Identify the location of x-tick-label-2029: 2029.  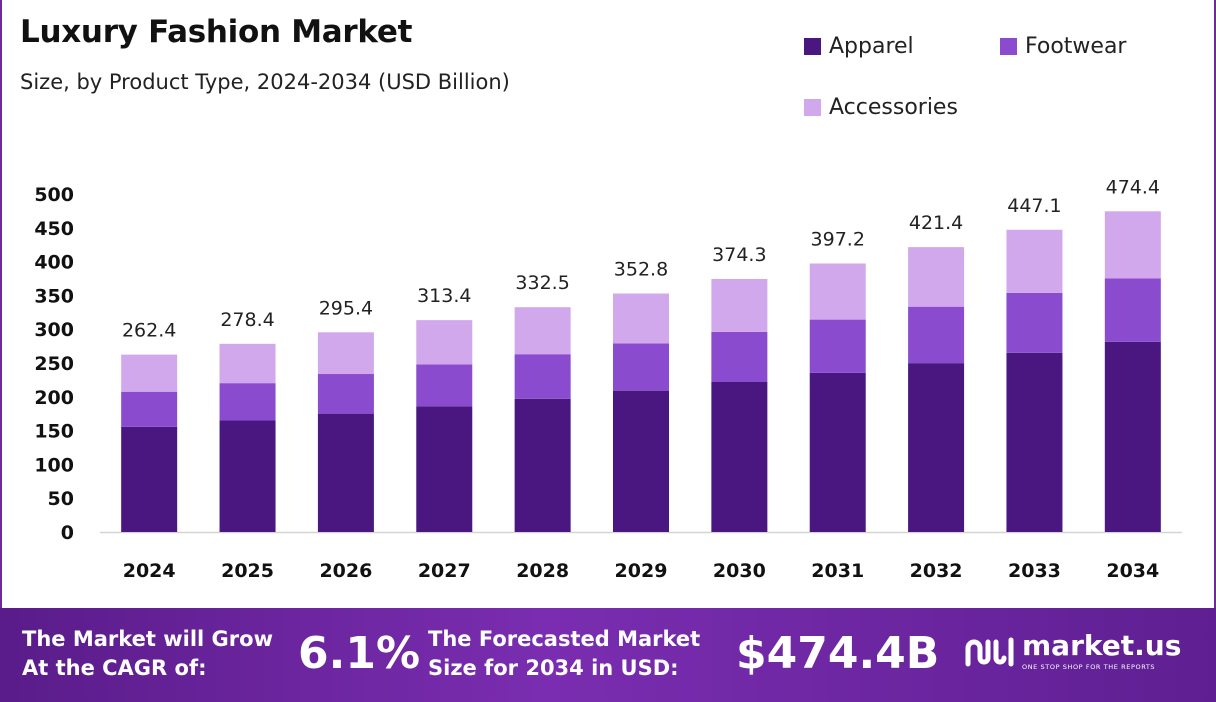
(641, 571).